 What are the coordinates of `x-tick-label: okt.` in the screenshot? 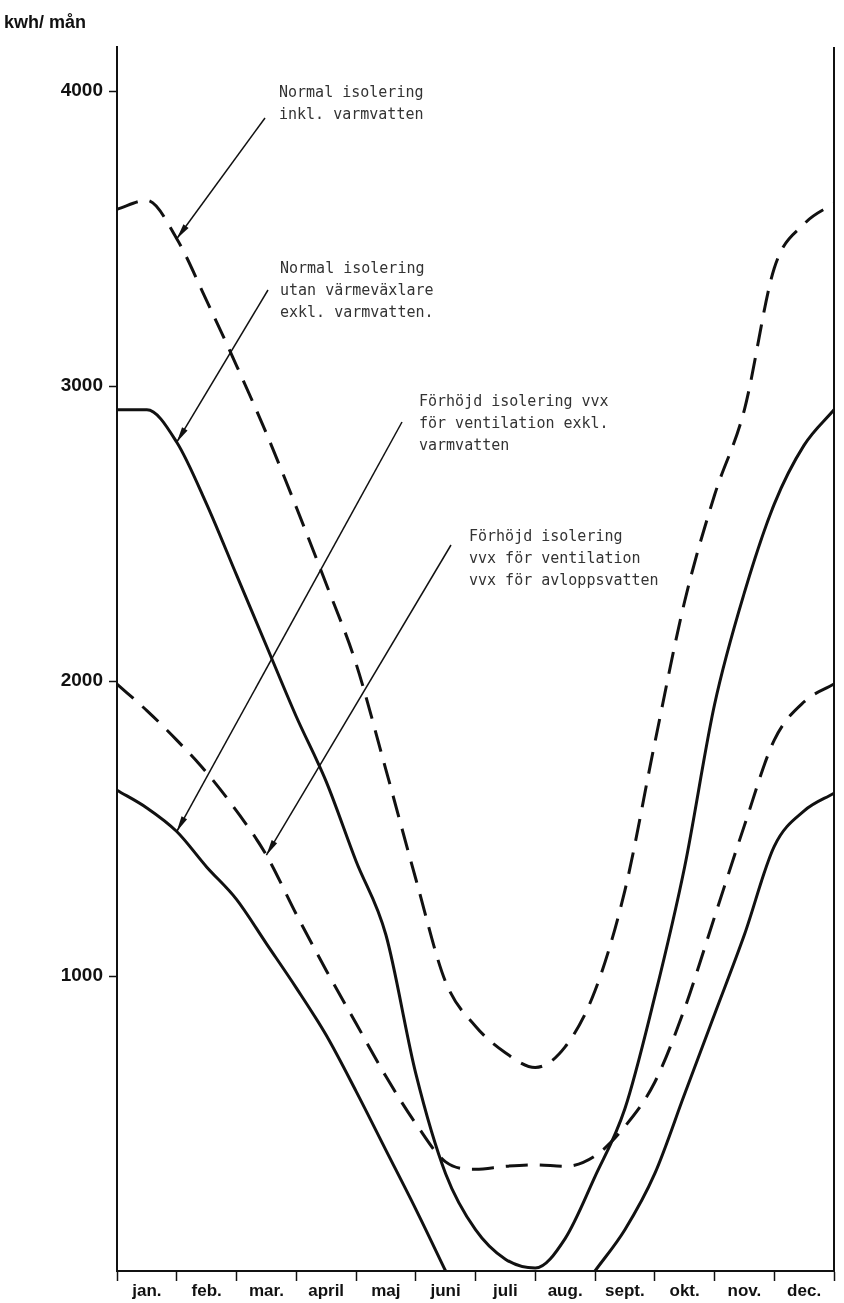 It's located at (684, 1290).